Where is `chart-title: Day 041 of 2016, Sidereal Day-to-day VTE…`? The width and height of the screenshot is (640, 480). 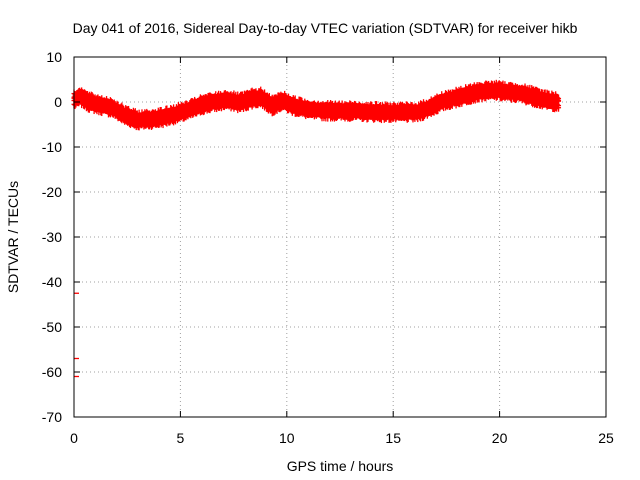 chart-title: Day 041 of 2016, Sidereal Day-to-day VTE… is located at coordinates (325, 28).